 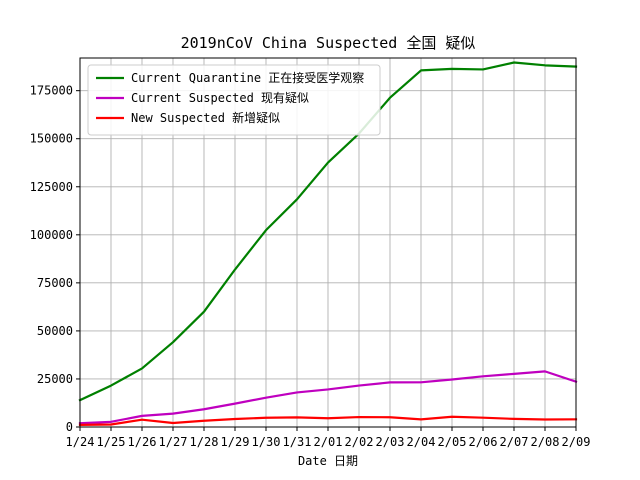 What do you see at coordinates (55, 259) in the screenshot?
I see `y-axis: 0 25000 50000 75000 100000 125000 150000 175000` at bounding box center [55, 259].